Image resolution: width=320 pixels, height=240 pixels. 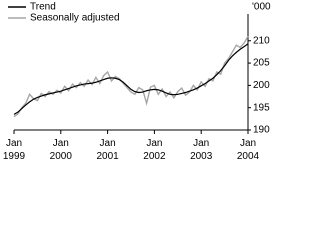 I want to click on y-tick-label: 210, so click(x=261, y=40).